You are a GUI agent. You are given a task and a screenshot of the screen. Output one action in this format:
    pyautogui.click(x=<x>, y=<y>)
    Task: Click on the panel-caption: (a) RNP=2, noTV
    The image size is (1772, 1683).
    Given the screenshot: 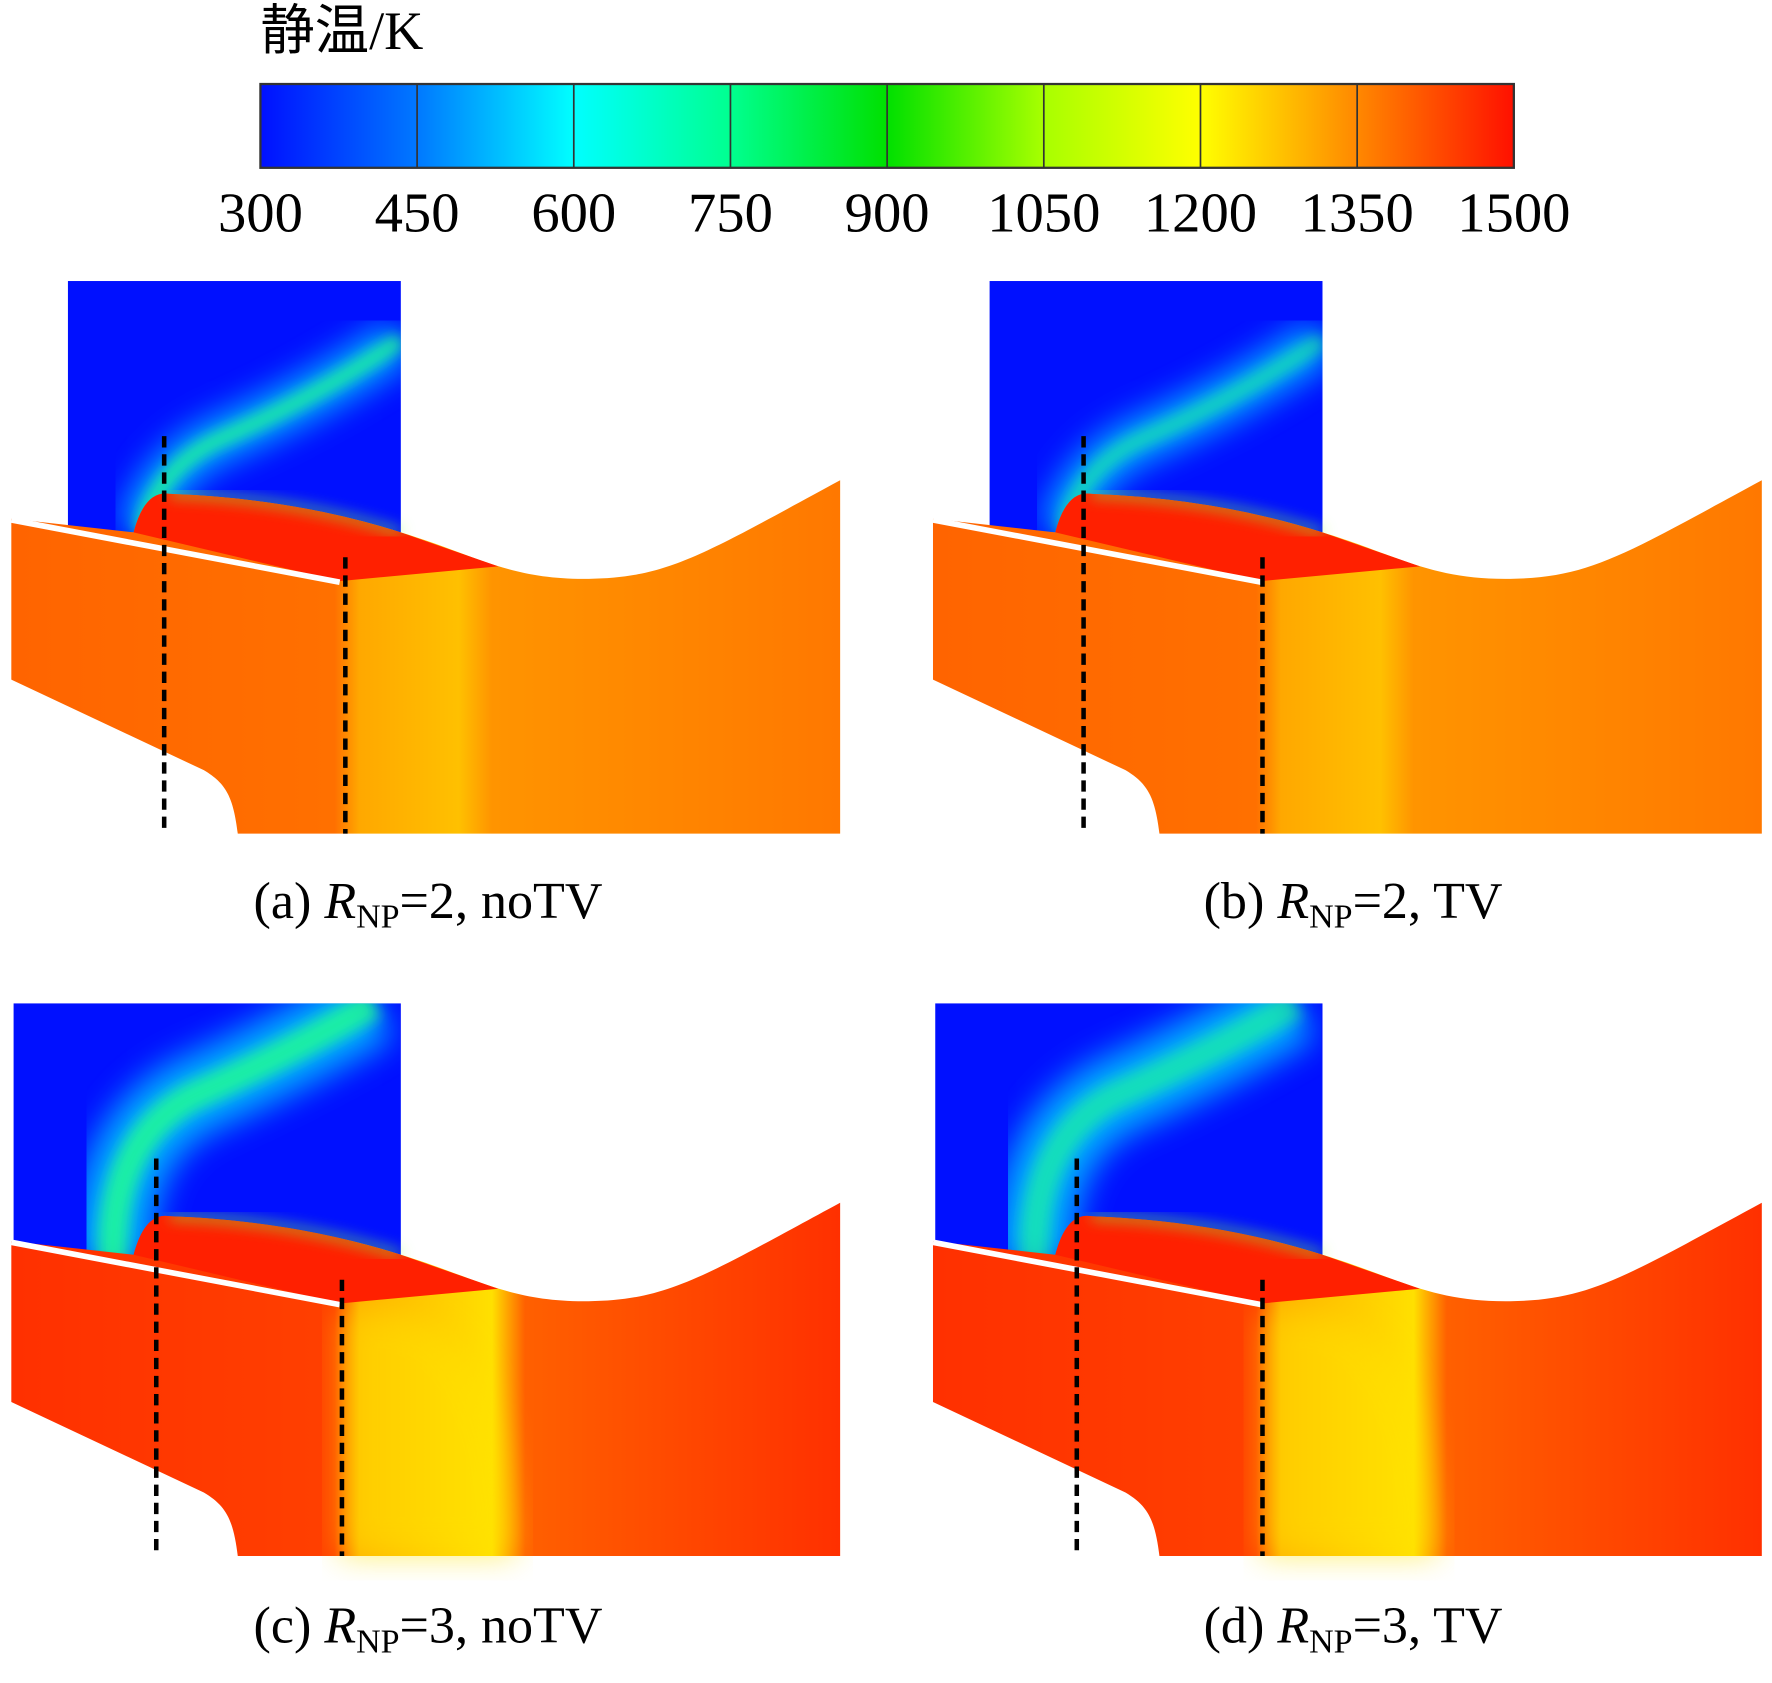 What is the action you would take?
    pyautogui.click(x=427, y=904)
    